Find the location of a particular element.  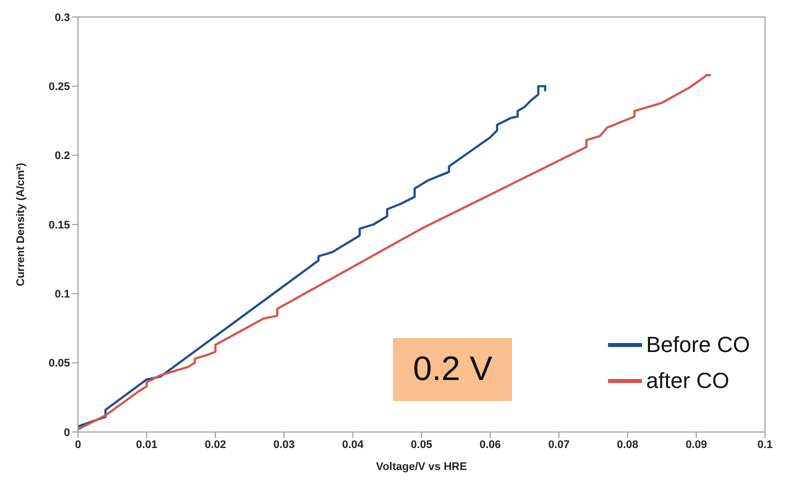

y-tick-label: 0.1 is located at coordinates (62, 294).